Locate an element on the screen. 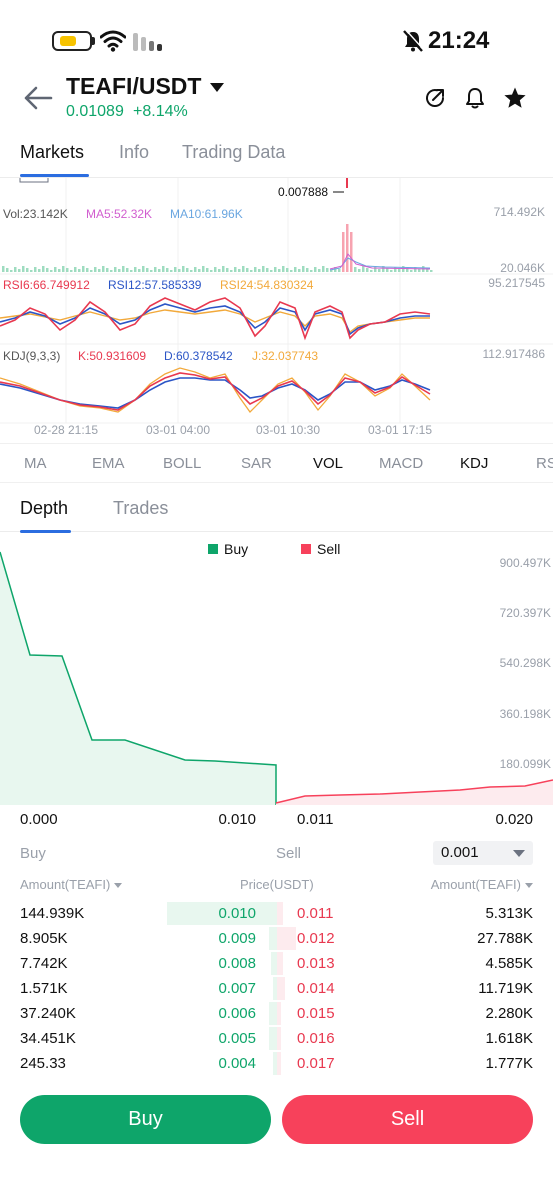 The height and width of the screenshot is (1200, 553). battery-icon is located at coordinates (72, 41).